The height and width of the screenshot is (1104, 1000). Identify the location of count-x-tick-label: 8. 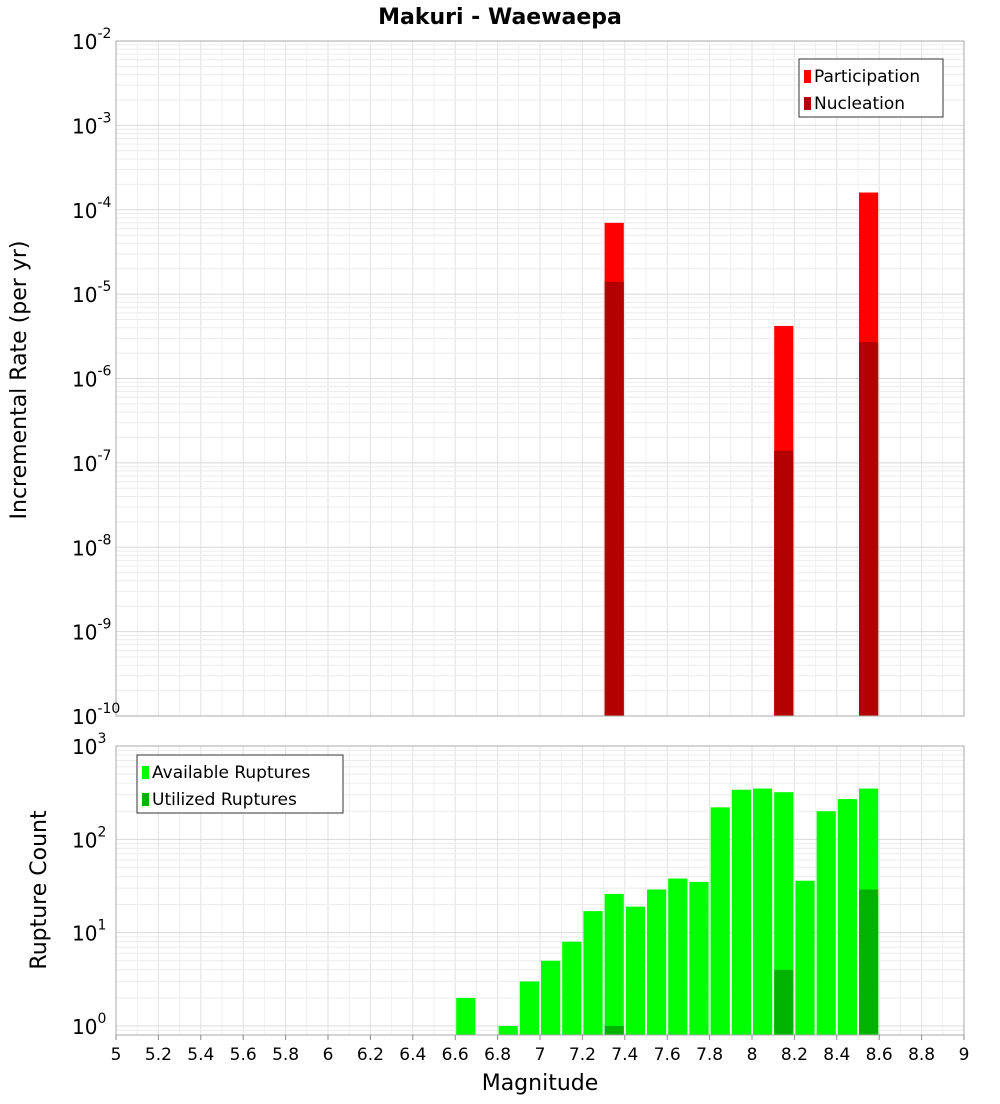
(752, 1055).